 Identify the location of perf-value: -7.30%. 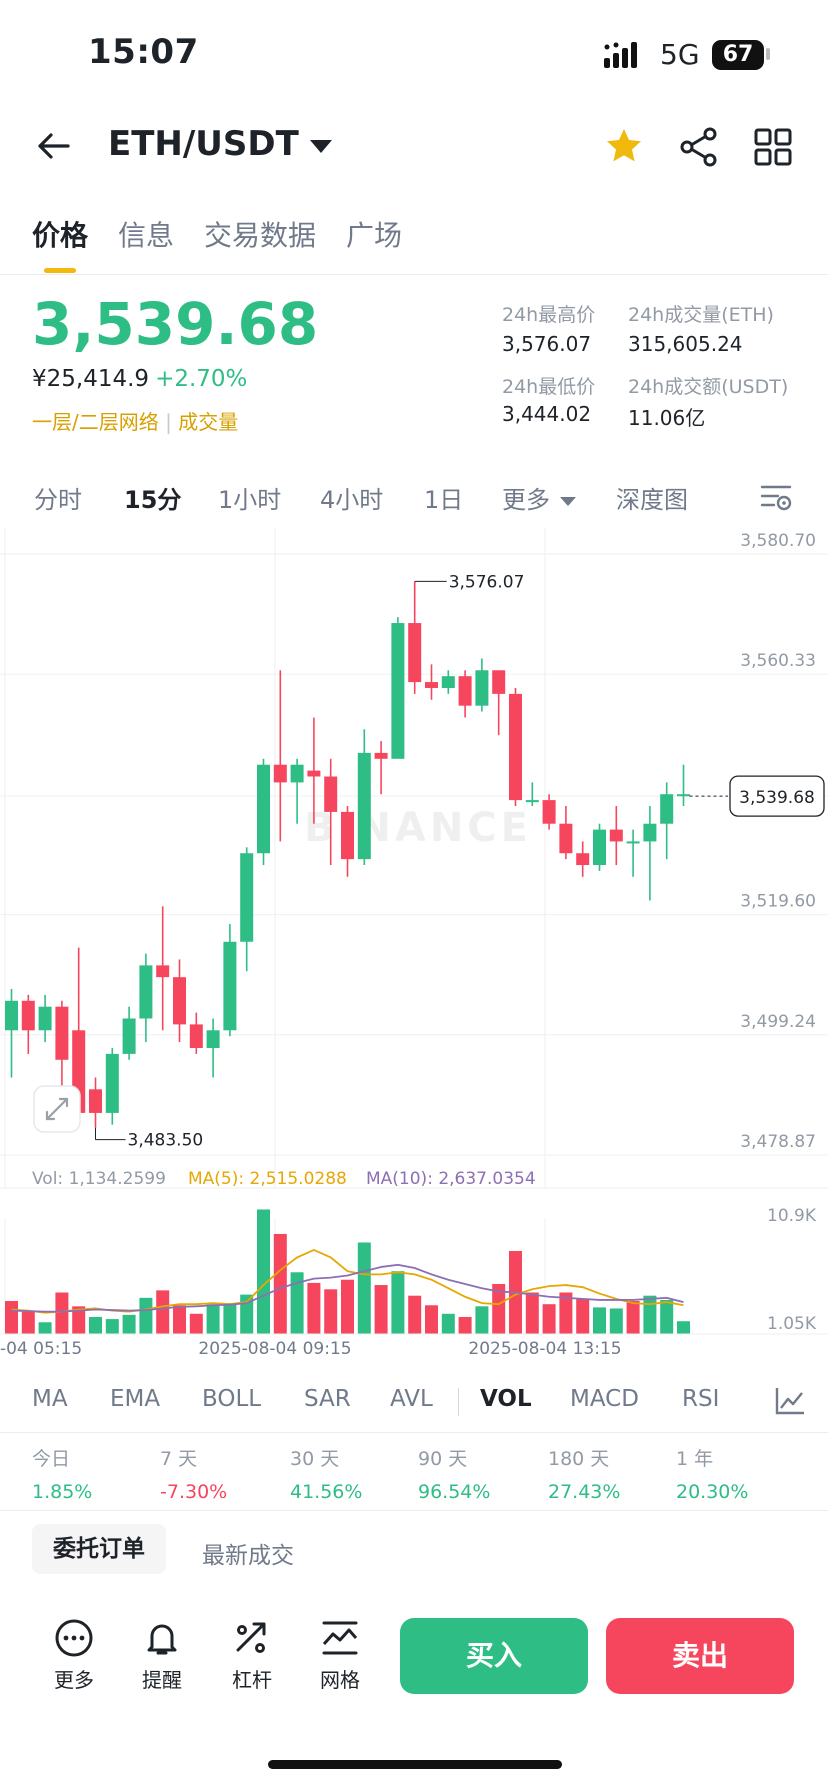
(194, 1492).